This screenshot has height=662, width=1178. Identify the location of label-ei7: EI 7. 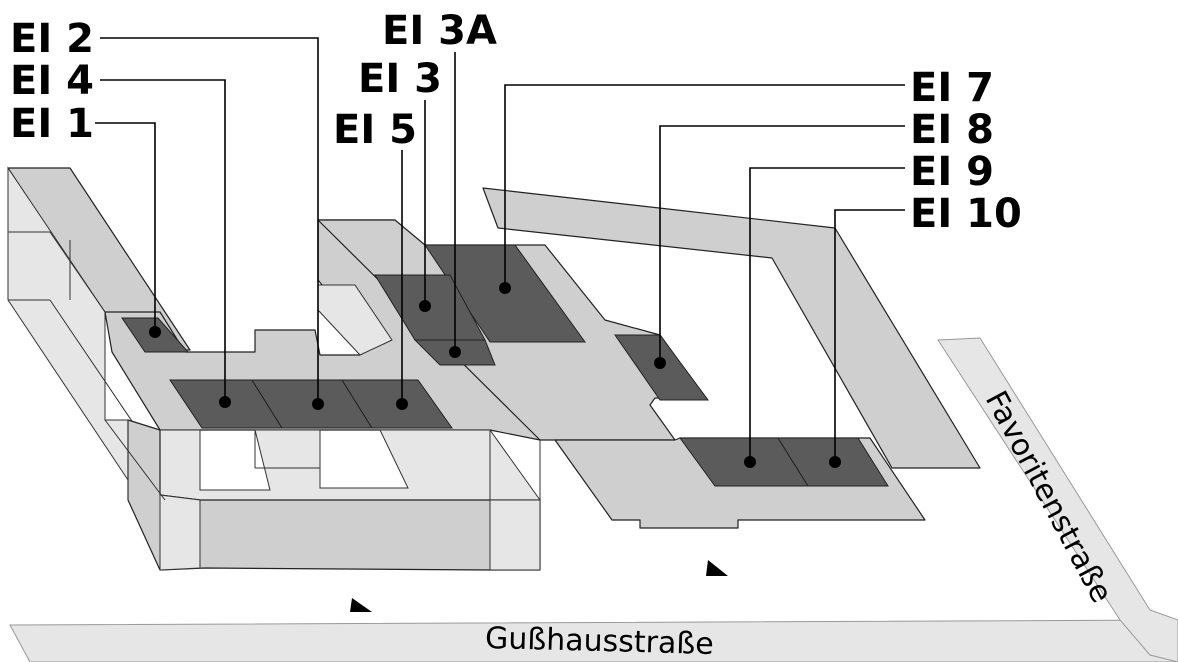
(952, 88).